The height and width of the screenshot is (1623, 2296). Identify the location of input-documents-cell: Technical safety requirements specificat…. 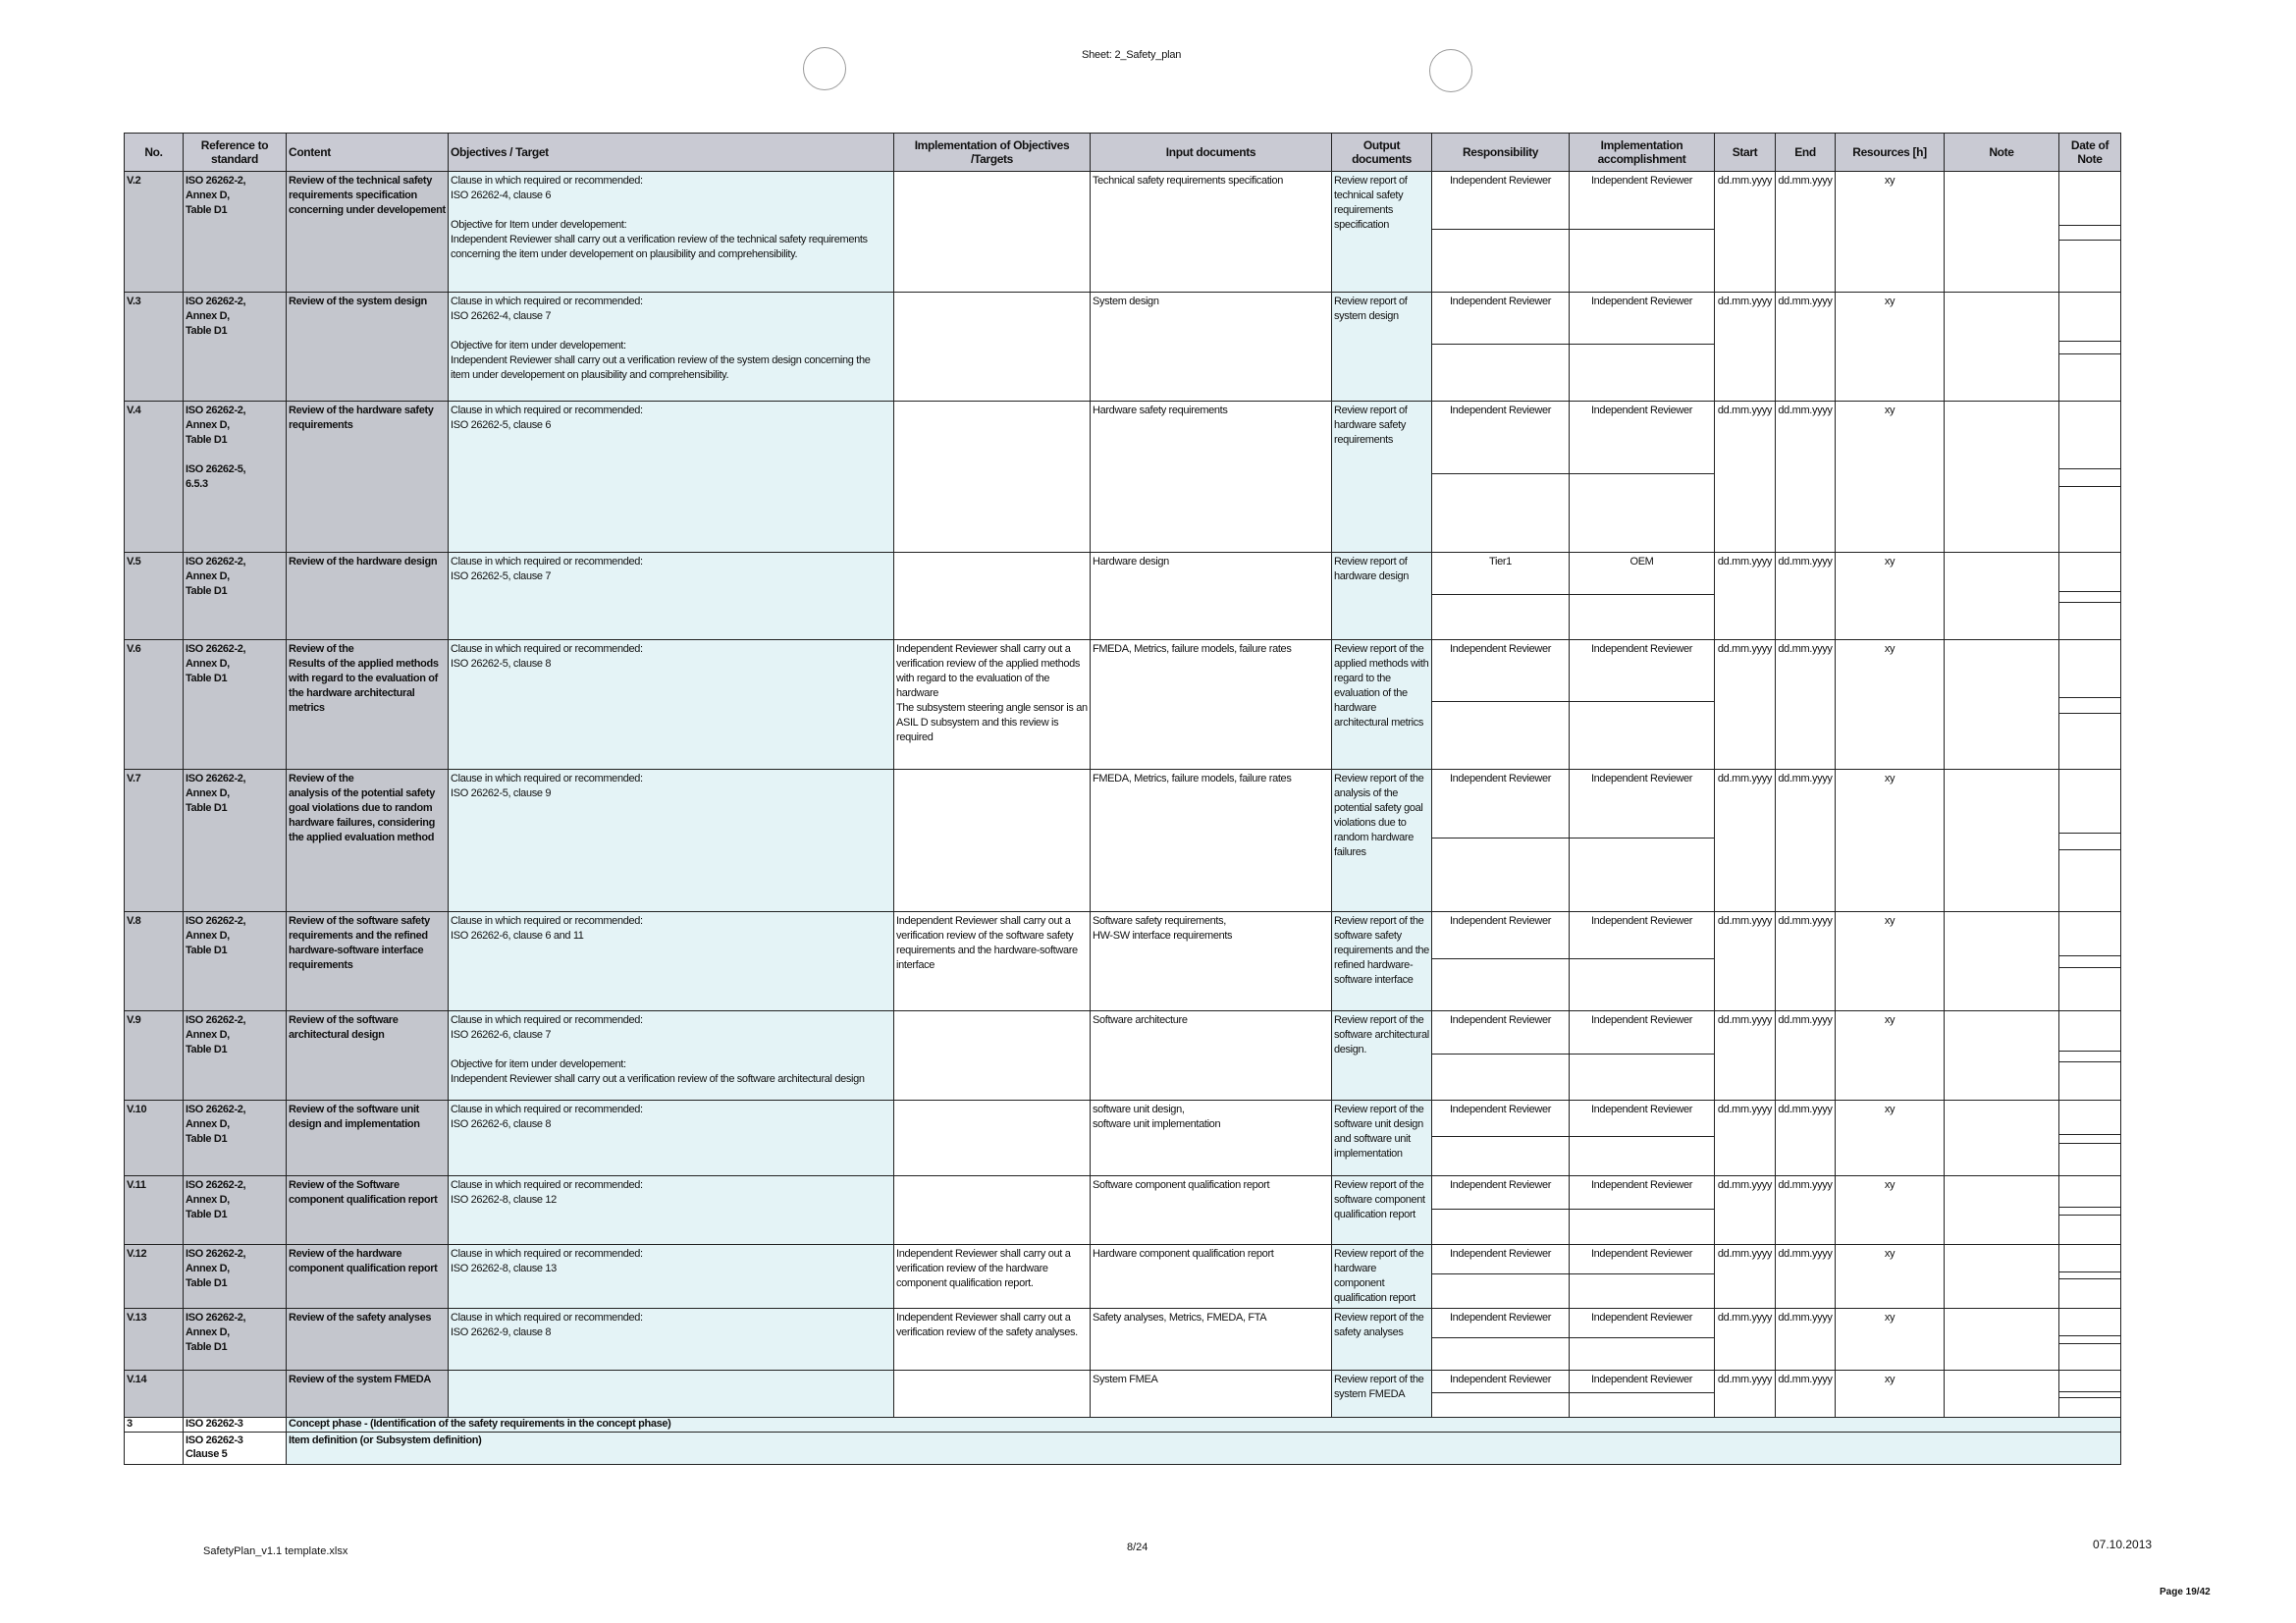
(1211, 232).